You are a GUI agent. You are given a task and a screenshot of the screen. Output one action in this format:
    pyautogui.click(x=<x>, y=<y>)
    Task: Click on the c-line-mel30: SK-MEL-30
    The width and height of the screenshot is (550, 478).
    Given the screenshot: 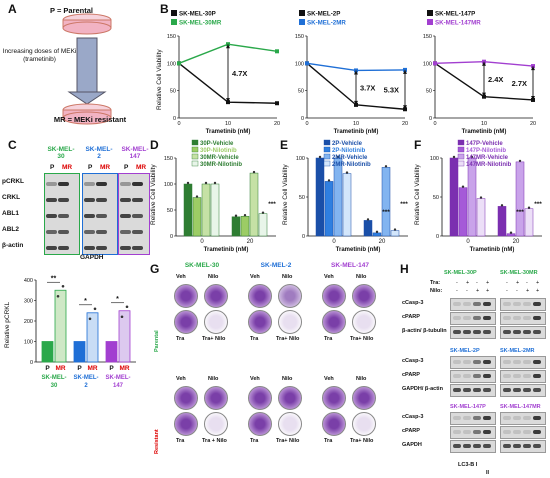 What is the action you would take?
    pyautogui.click(x=61, y=153)
    